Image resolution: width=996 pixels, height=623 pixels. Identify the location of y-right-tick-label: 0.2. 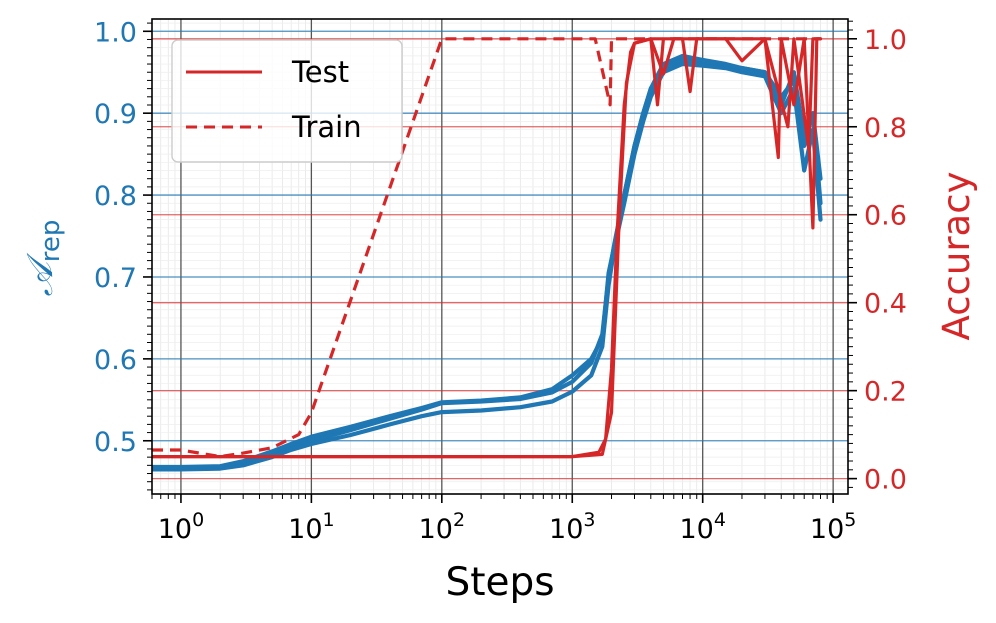
(885, 392).